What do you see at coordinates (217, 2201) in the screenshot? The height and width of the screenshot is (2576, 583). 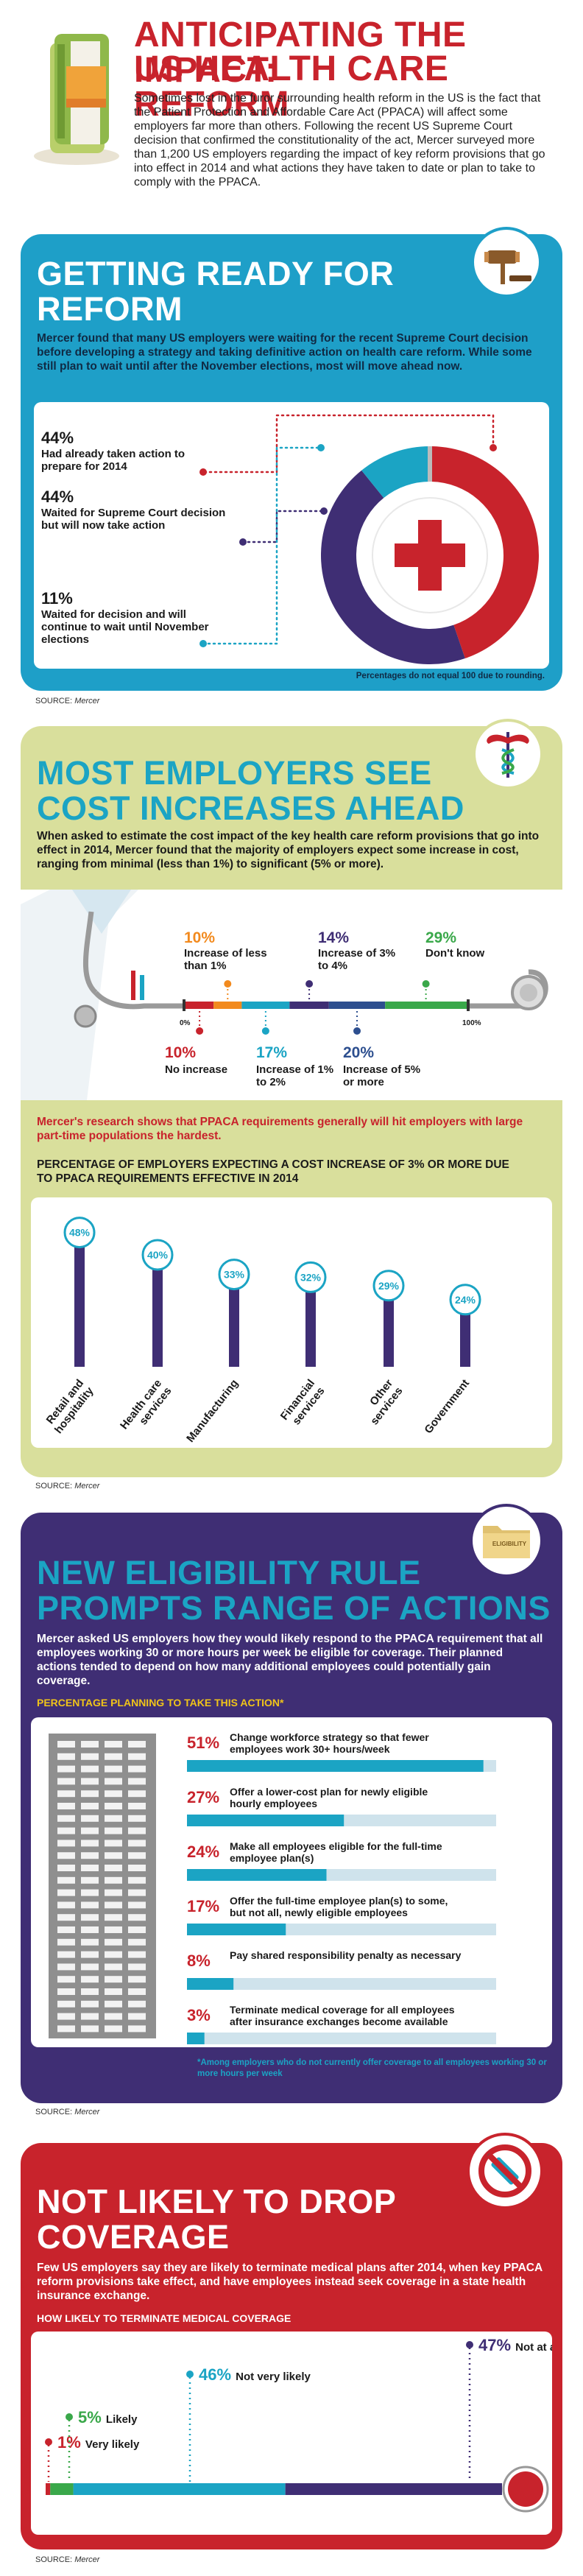 I see `section4-title-line1: NOT LIKELY TO DROP` at bounding box center [217, 2201].